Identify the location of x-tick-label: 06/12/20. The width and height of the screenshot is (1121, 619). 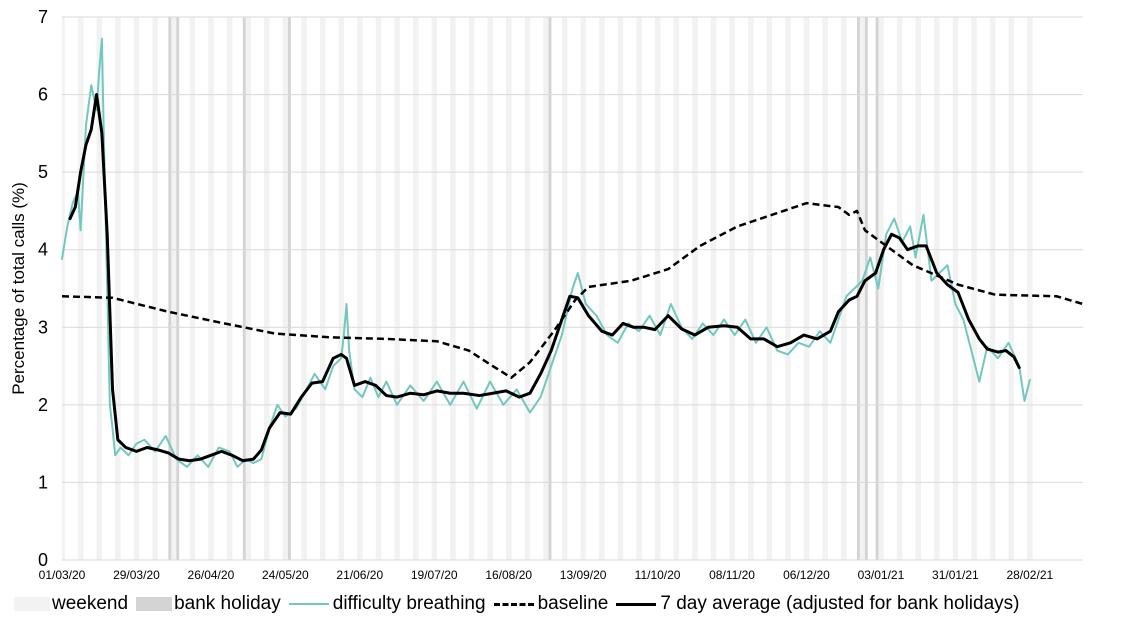
(806, 575).